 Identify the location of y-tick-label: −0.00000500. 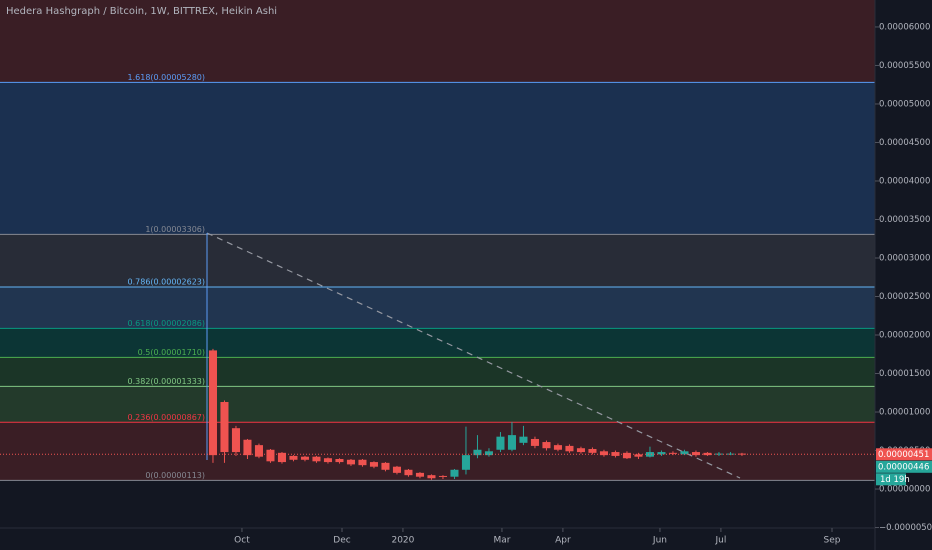
(905, 528).